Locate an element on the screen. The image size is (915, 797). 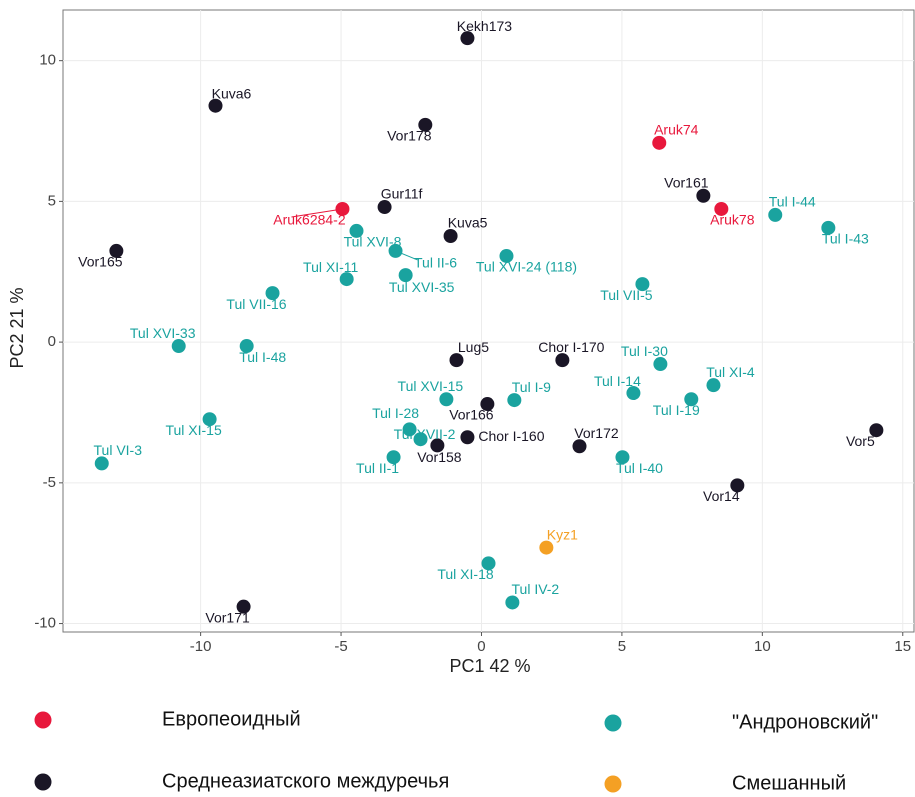
point-label: Tul VII-5 is located at coordinates (626, 295).